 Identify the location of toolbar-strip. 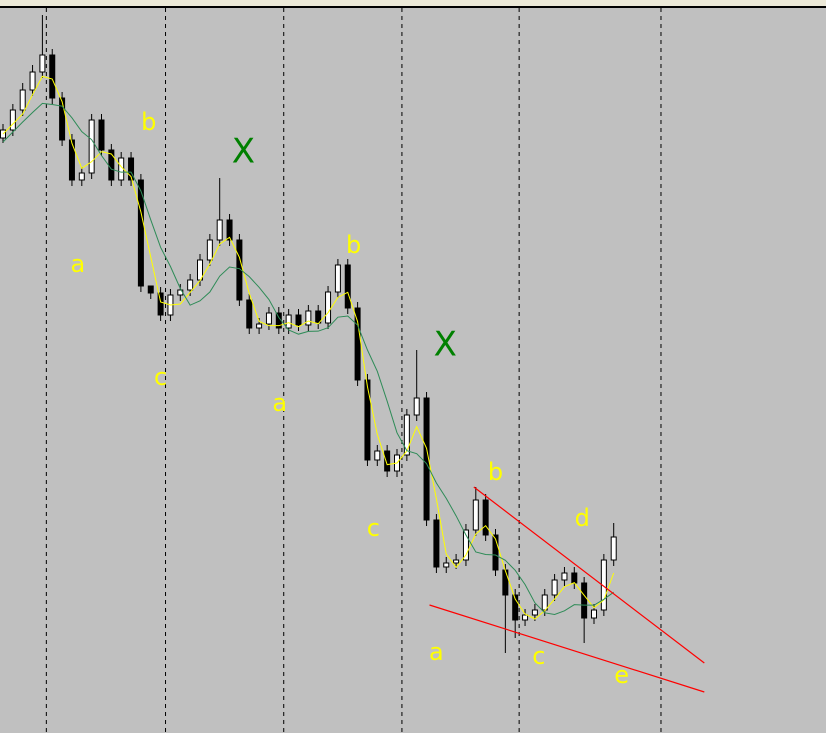
(413, 4).